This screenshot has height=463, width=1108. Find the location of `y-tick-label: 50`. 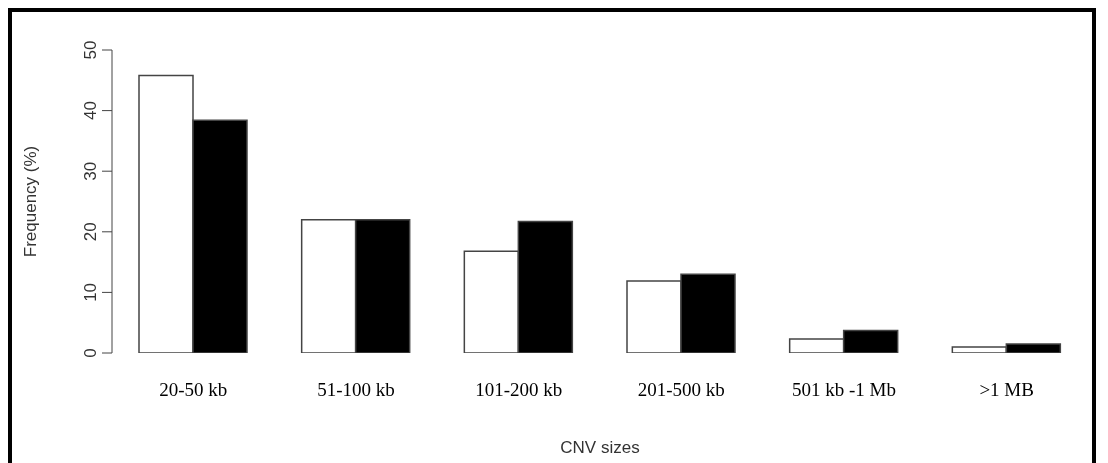

y-tick-label: 50 is located at coordinates (90, 50).